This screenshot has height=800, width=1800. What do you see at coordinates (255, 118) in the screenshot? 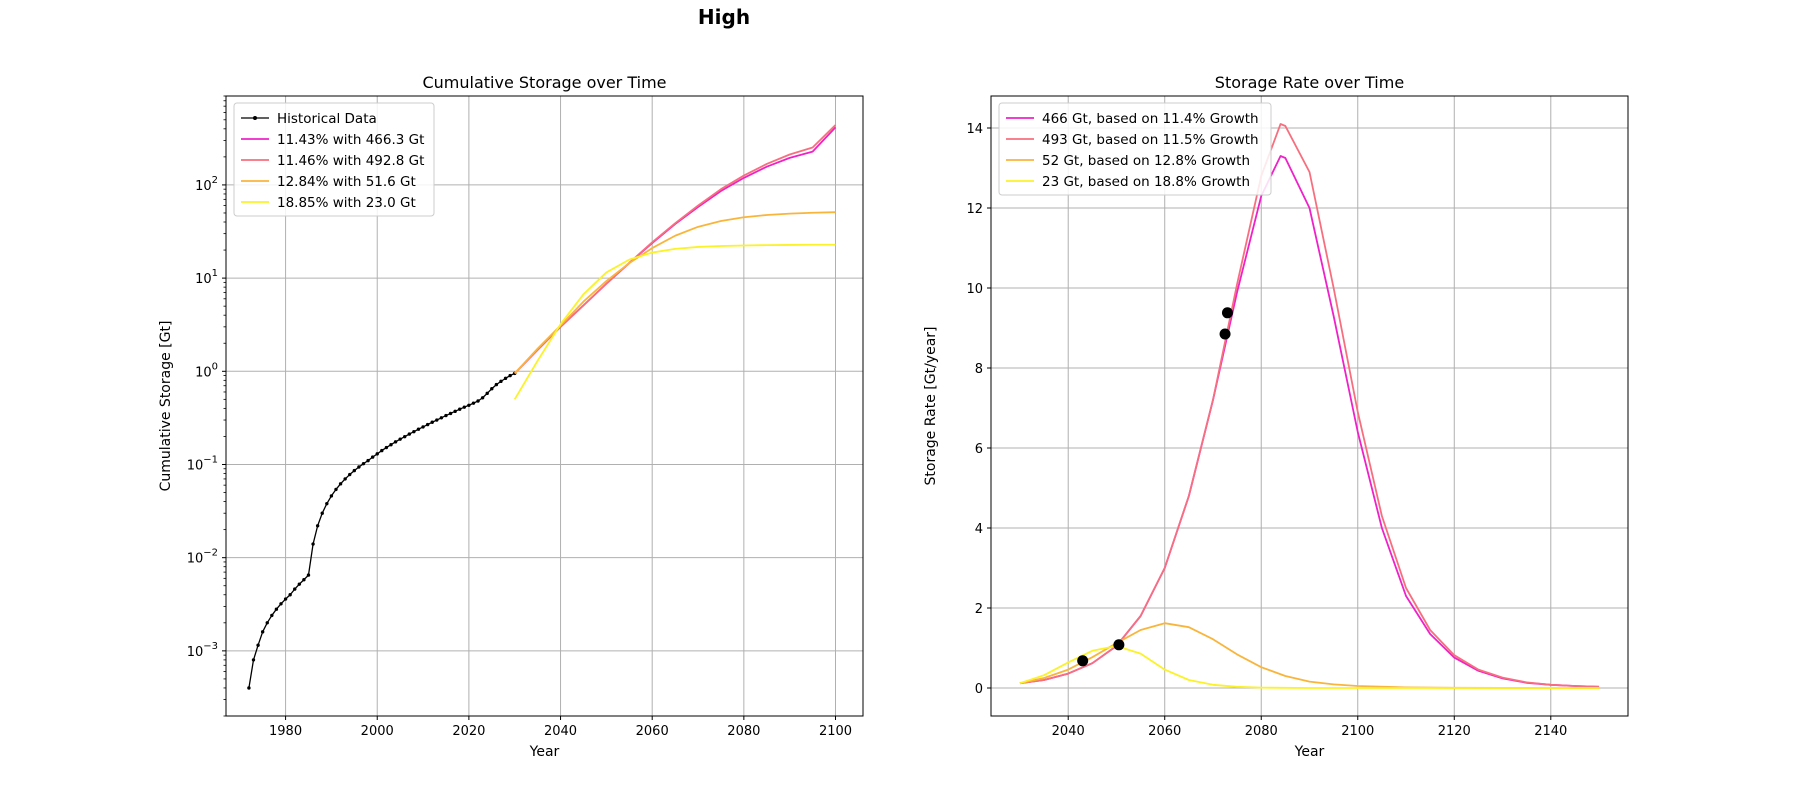
I see `legend-marker` at bounding box center [255, 118].